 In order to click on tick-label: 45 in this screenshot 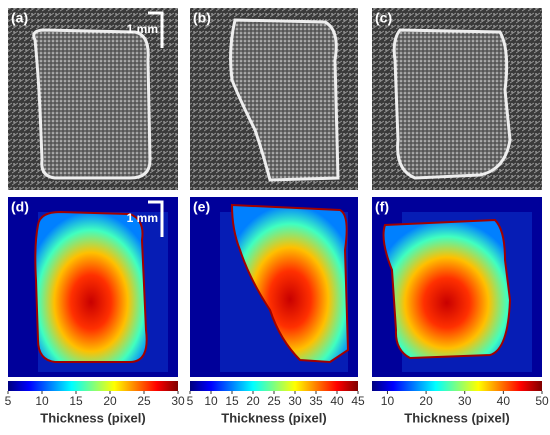, I will do `click(358, 401)`.